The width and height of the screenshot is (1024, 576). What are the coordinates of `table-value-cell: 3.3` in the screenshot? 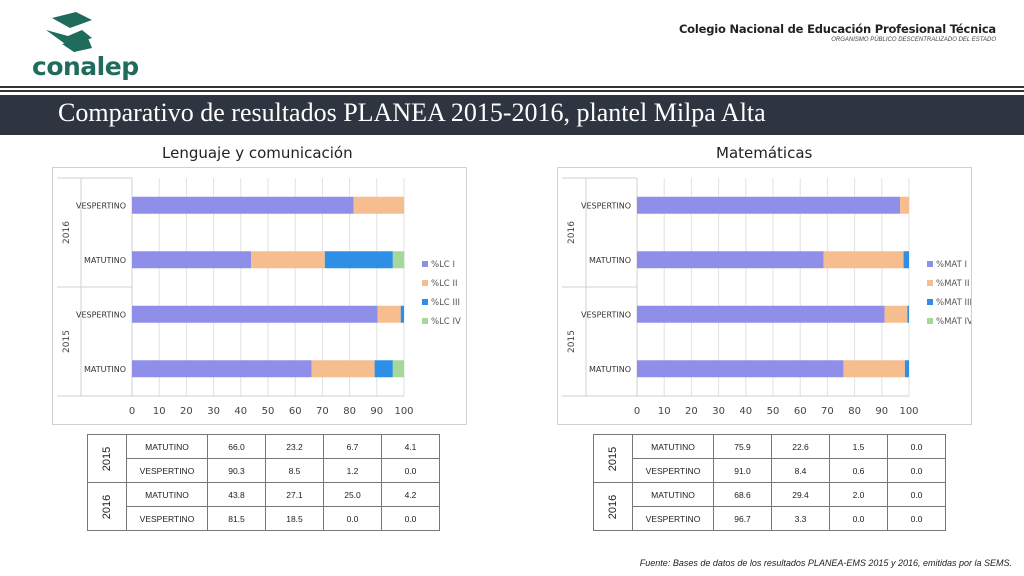 It's located at (800, 518).